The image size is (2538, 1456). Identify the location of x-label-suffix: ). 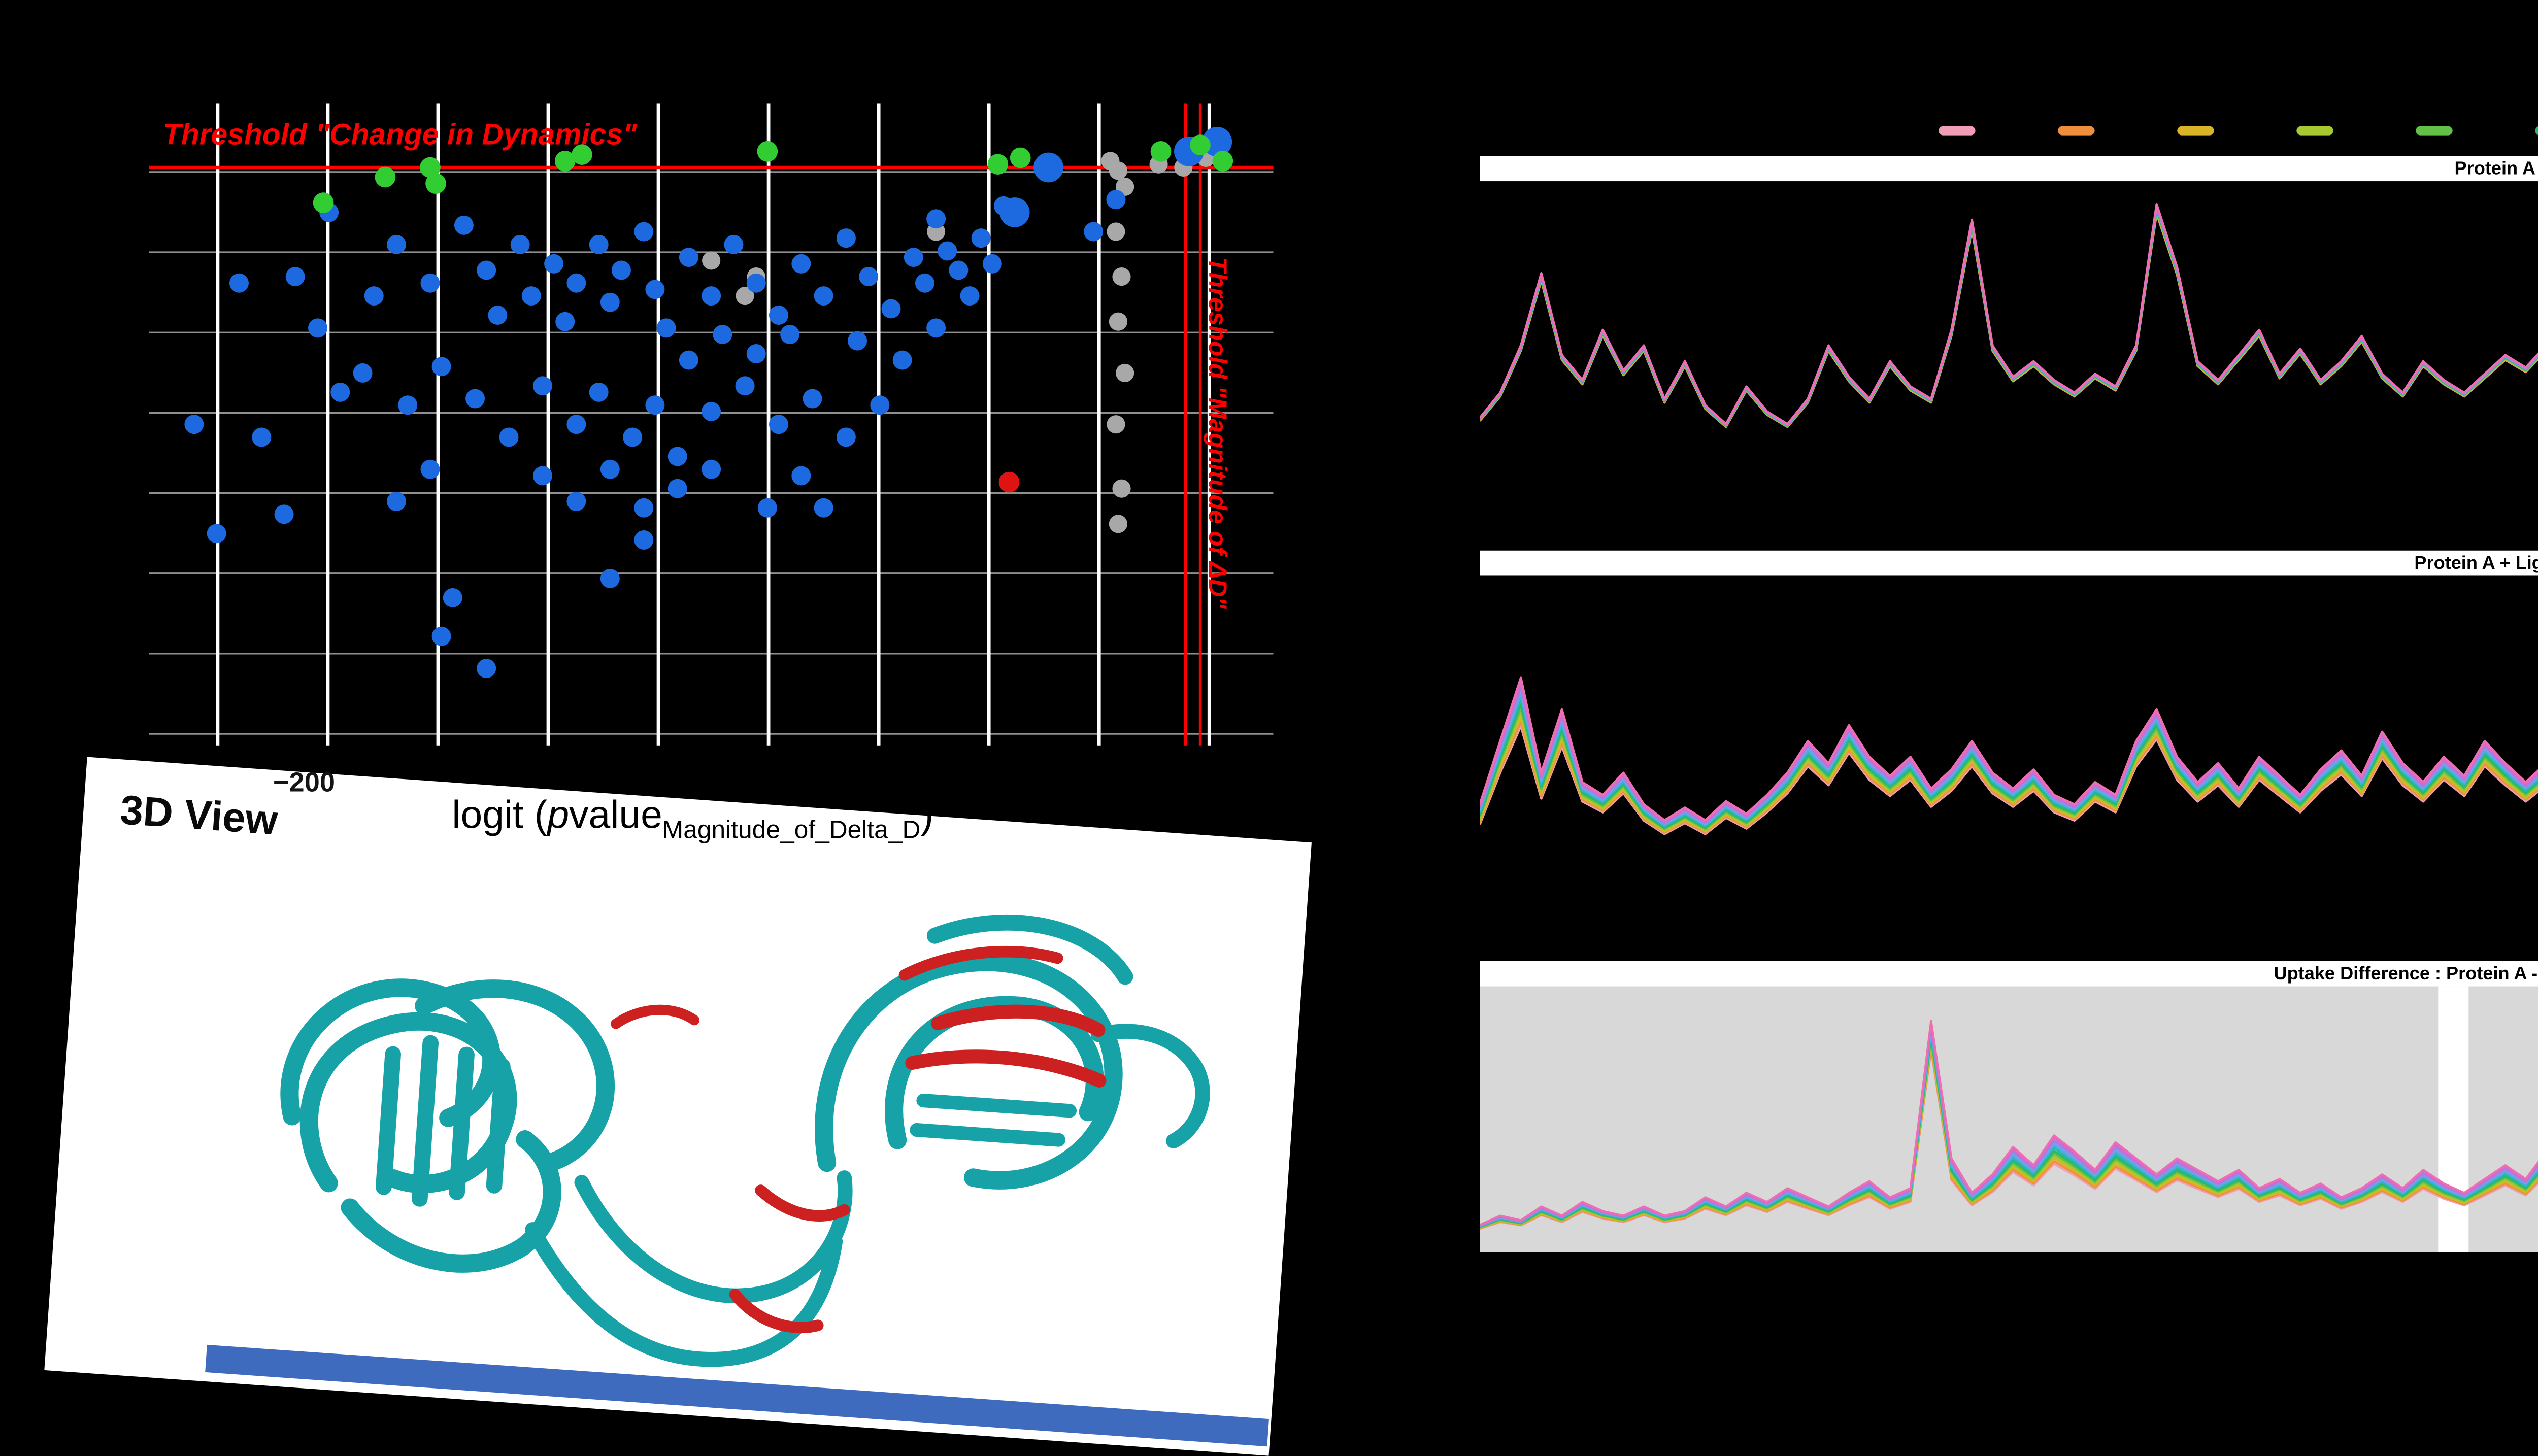
(927, 815).